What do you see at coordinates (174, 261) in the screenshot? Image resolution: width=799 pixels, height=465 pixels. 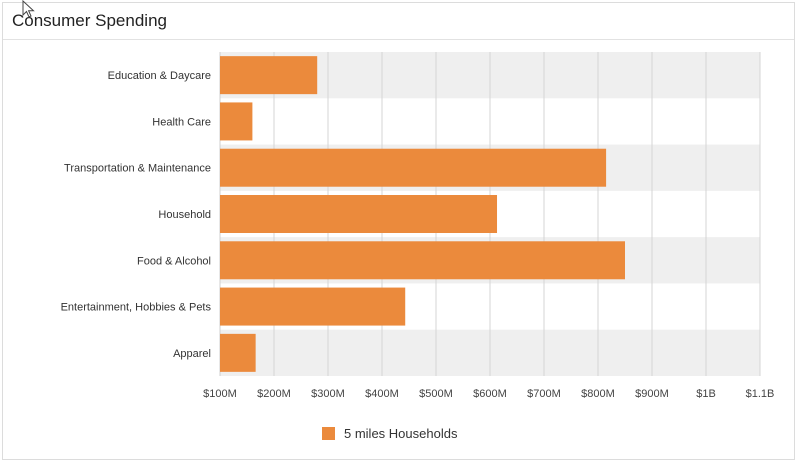 I see `category-label: Food & Alcohol` at bounding box center [174, 261].